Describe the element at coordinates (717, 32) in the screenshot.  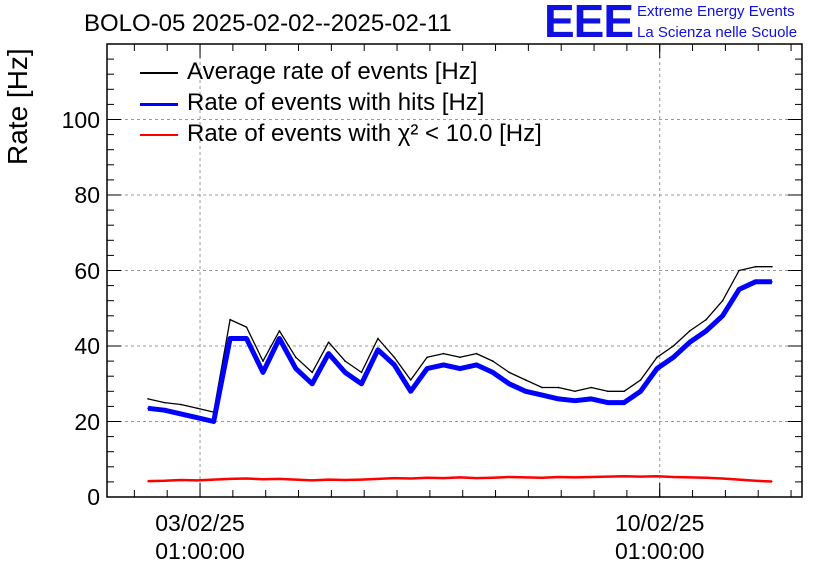
I see `eee-logo-line2: La Scienza nelle Scuole` at that location.